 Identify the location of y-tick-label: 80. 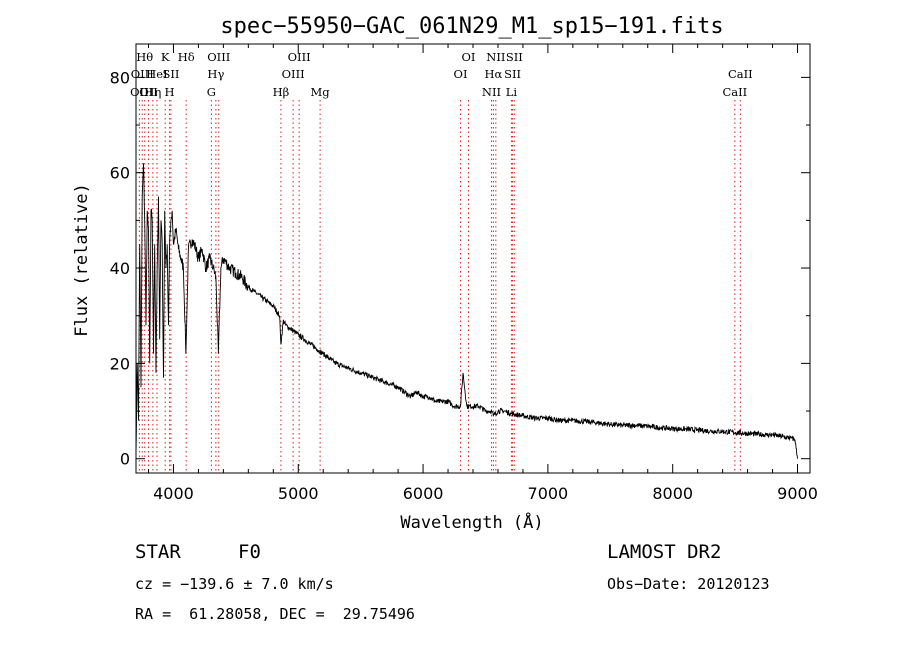
(120, 77).